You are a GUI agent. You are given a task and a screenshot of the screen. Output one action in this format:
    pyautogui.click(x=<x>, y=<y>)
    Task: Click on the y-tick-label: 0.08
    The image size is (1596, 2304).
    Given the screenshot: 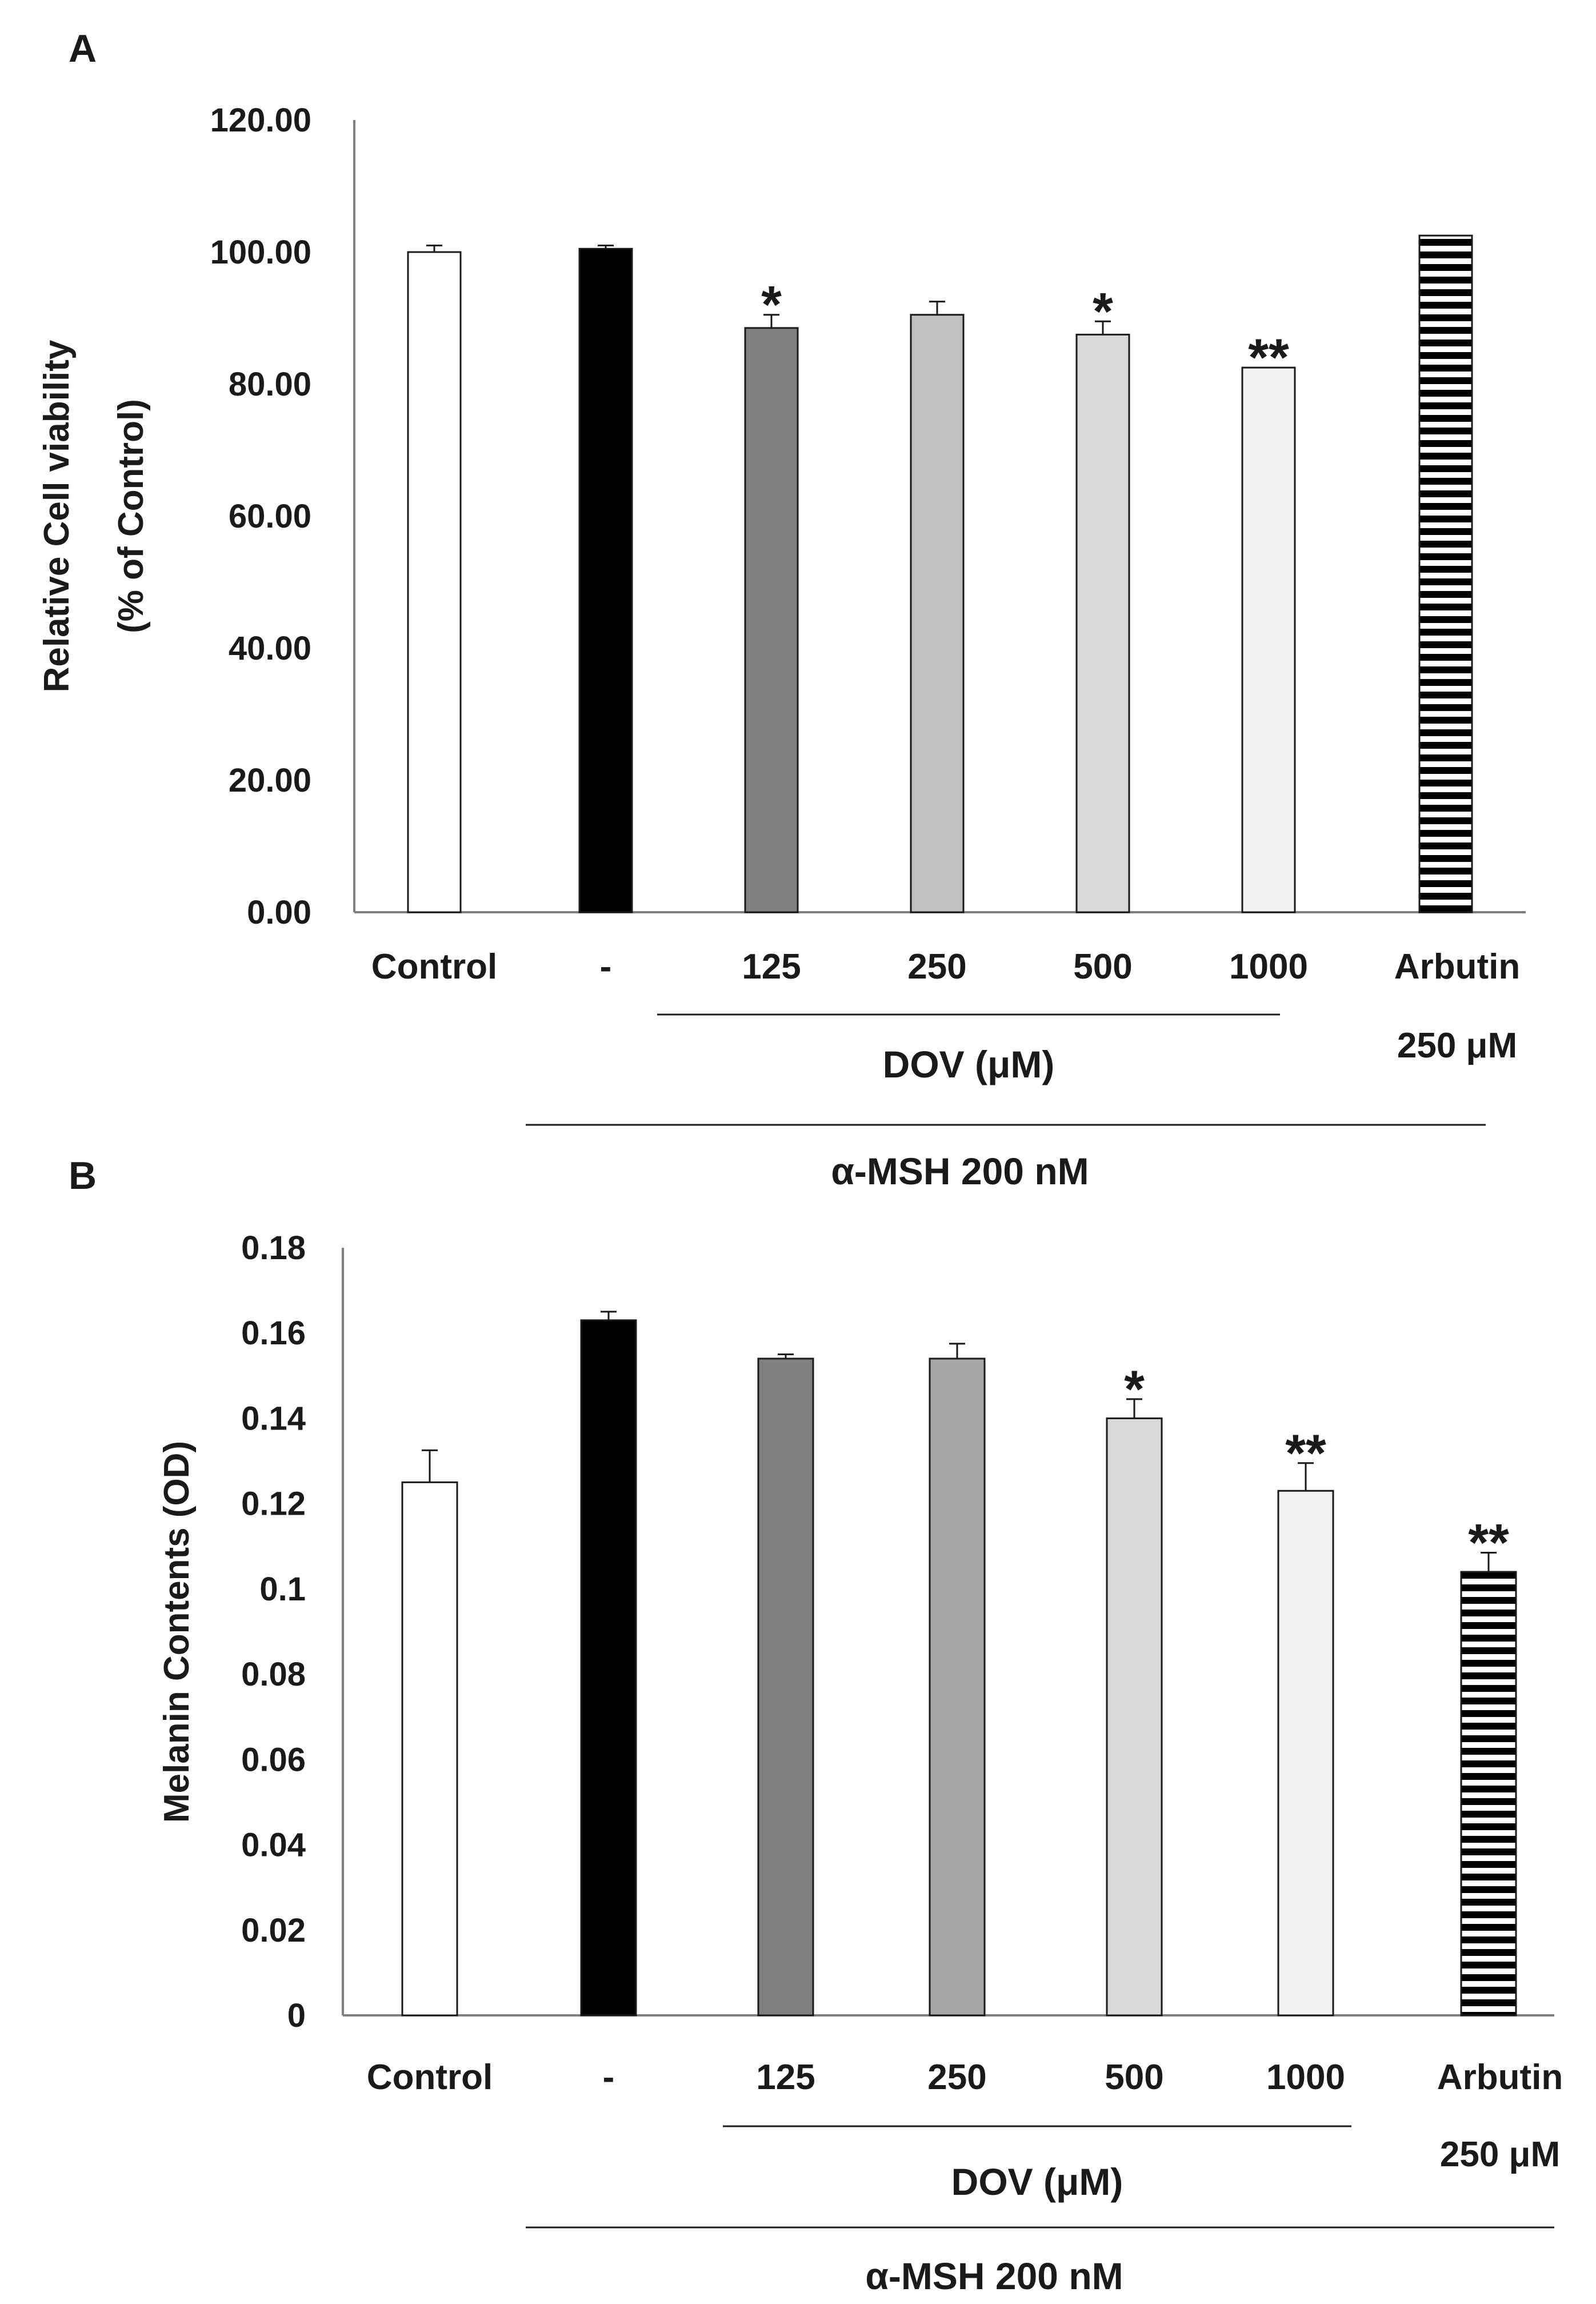 What is the action you would take?
    pyautogui.click(x=273, y=1675)
    